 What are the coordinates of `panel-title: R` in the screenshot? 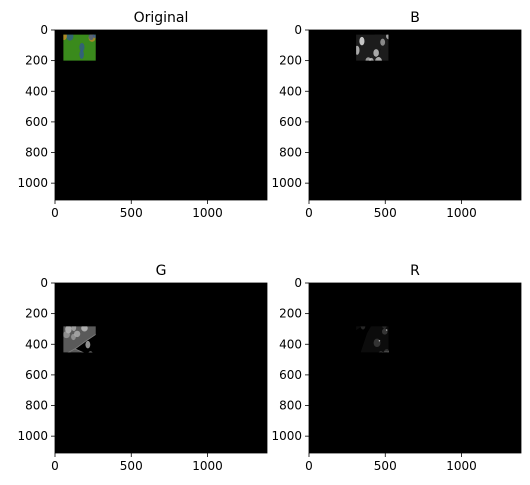 It's located at (415, 271).